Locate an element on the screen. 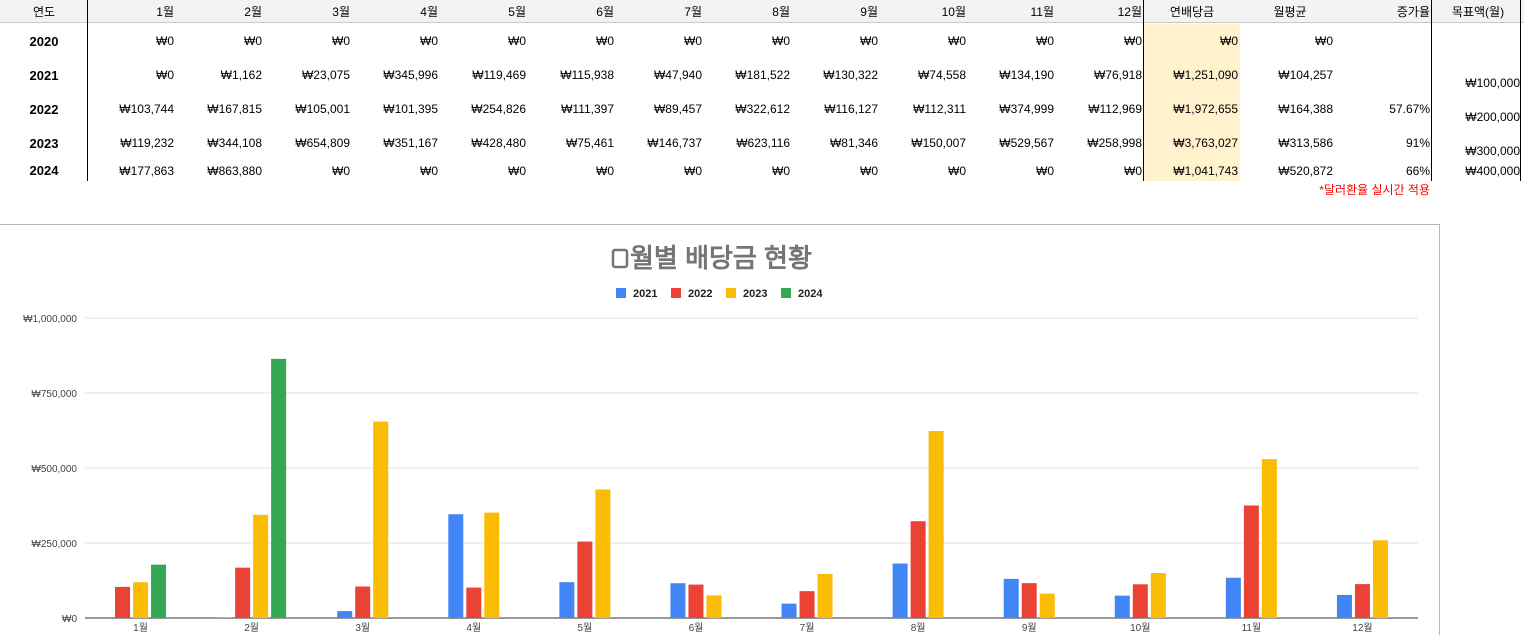 This screenshot has width=1524, height=635. legend-label: 2023 is located at coordinates (755, 294).